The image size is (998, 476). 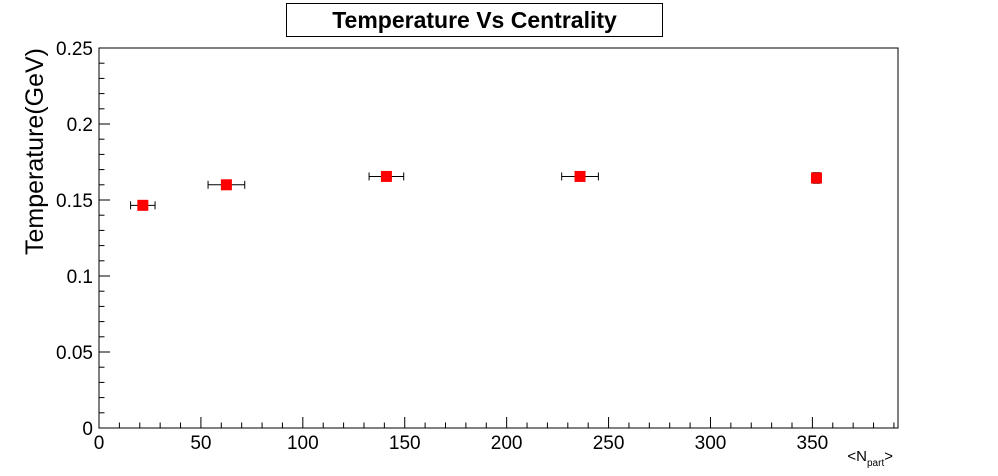 What do you see at coordinates (80, 277) in the screenshot?
I see `y-tick-label: 0.1` at bounding box center [80, 277].